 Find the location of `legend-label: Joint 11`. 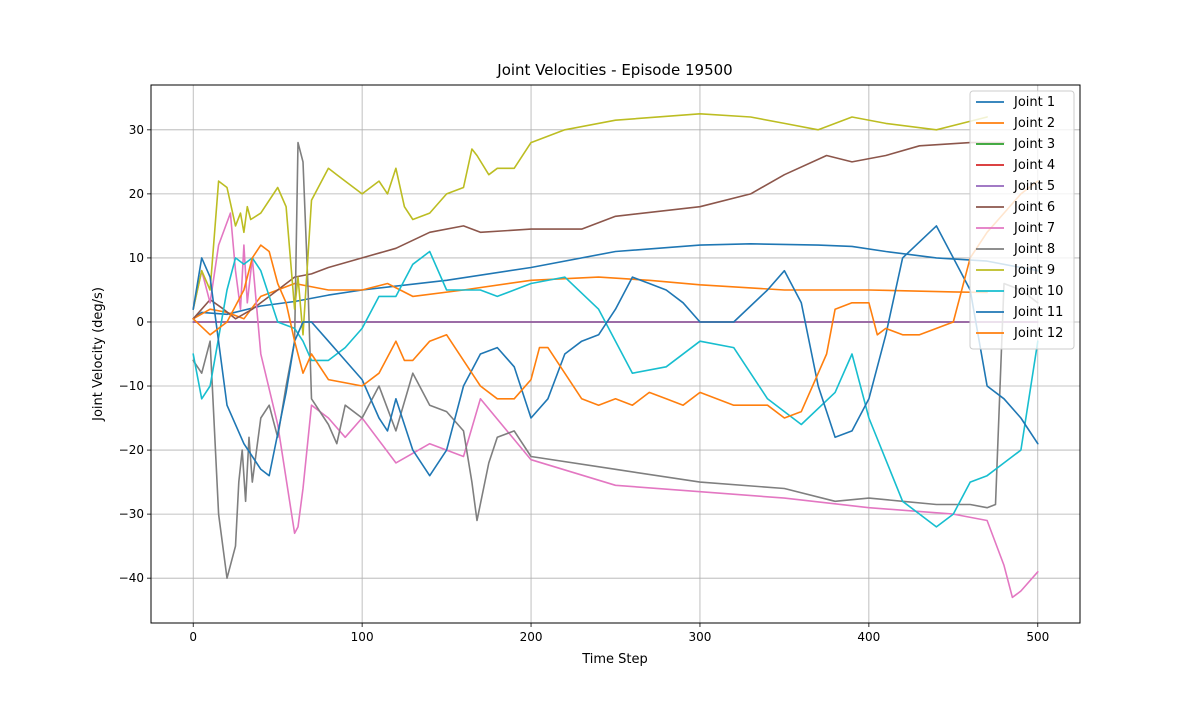

legend-label: Joint 11 is located at coordinates (1038, 312).